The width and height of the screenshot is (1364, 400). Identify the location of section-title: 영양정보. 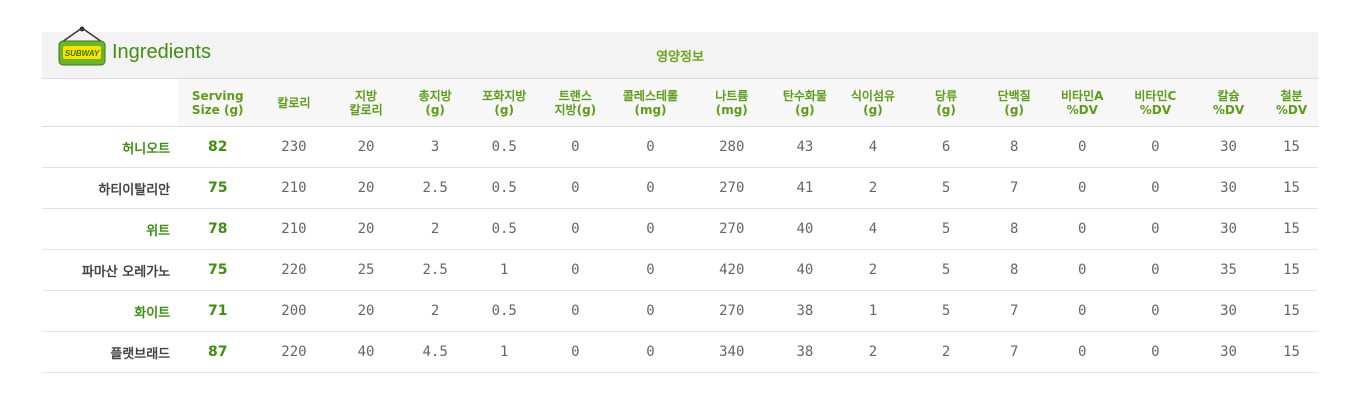
(680, 57).